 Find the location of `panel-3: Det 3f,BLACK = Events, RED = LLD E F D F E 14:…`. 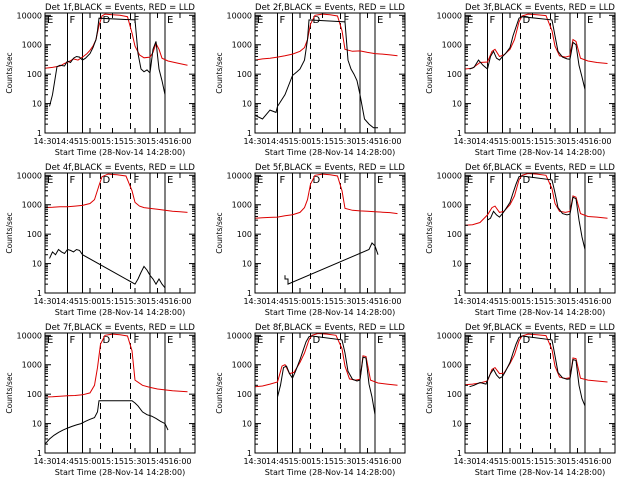

panel-3: Det 3f,BLACK = Events, RED = LLD E F D F E 14:… is located at coordinates (520, 80).